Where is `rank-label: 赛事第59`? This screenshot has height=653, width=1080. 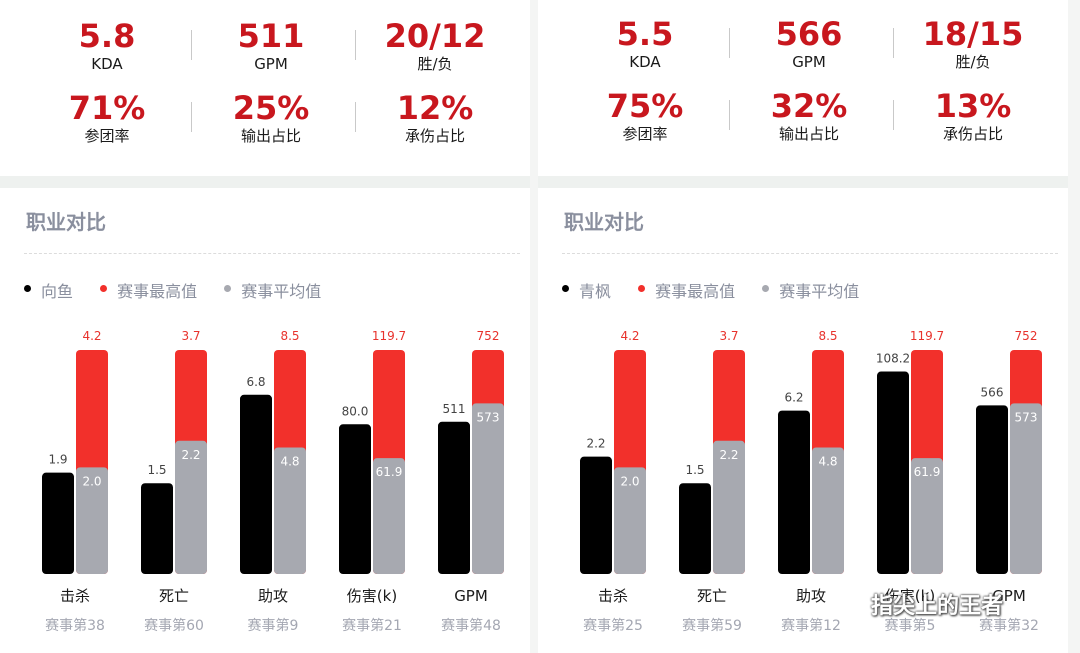 rank-label: 赛事第59 is located at coordinates (712, 625).